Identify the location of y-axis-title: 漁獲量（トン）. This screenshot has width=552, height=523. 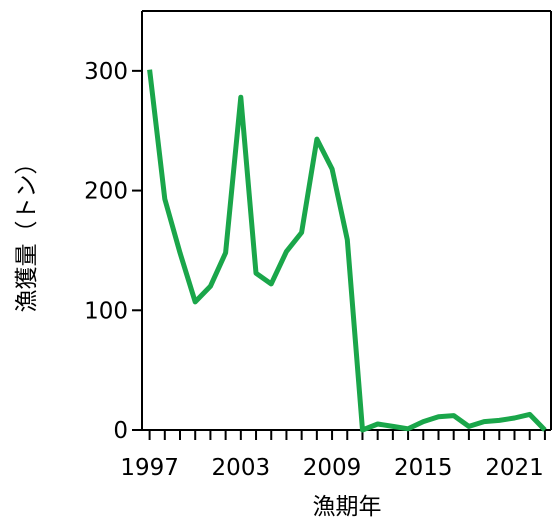
(27, 232).